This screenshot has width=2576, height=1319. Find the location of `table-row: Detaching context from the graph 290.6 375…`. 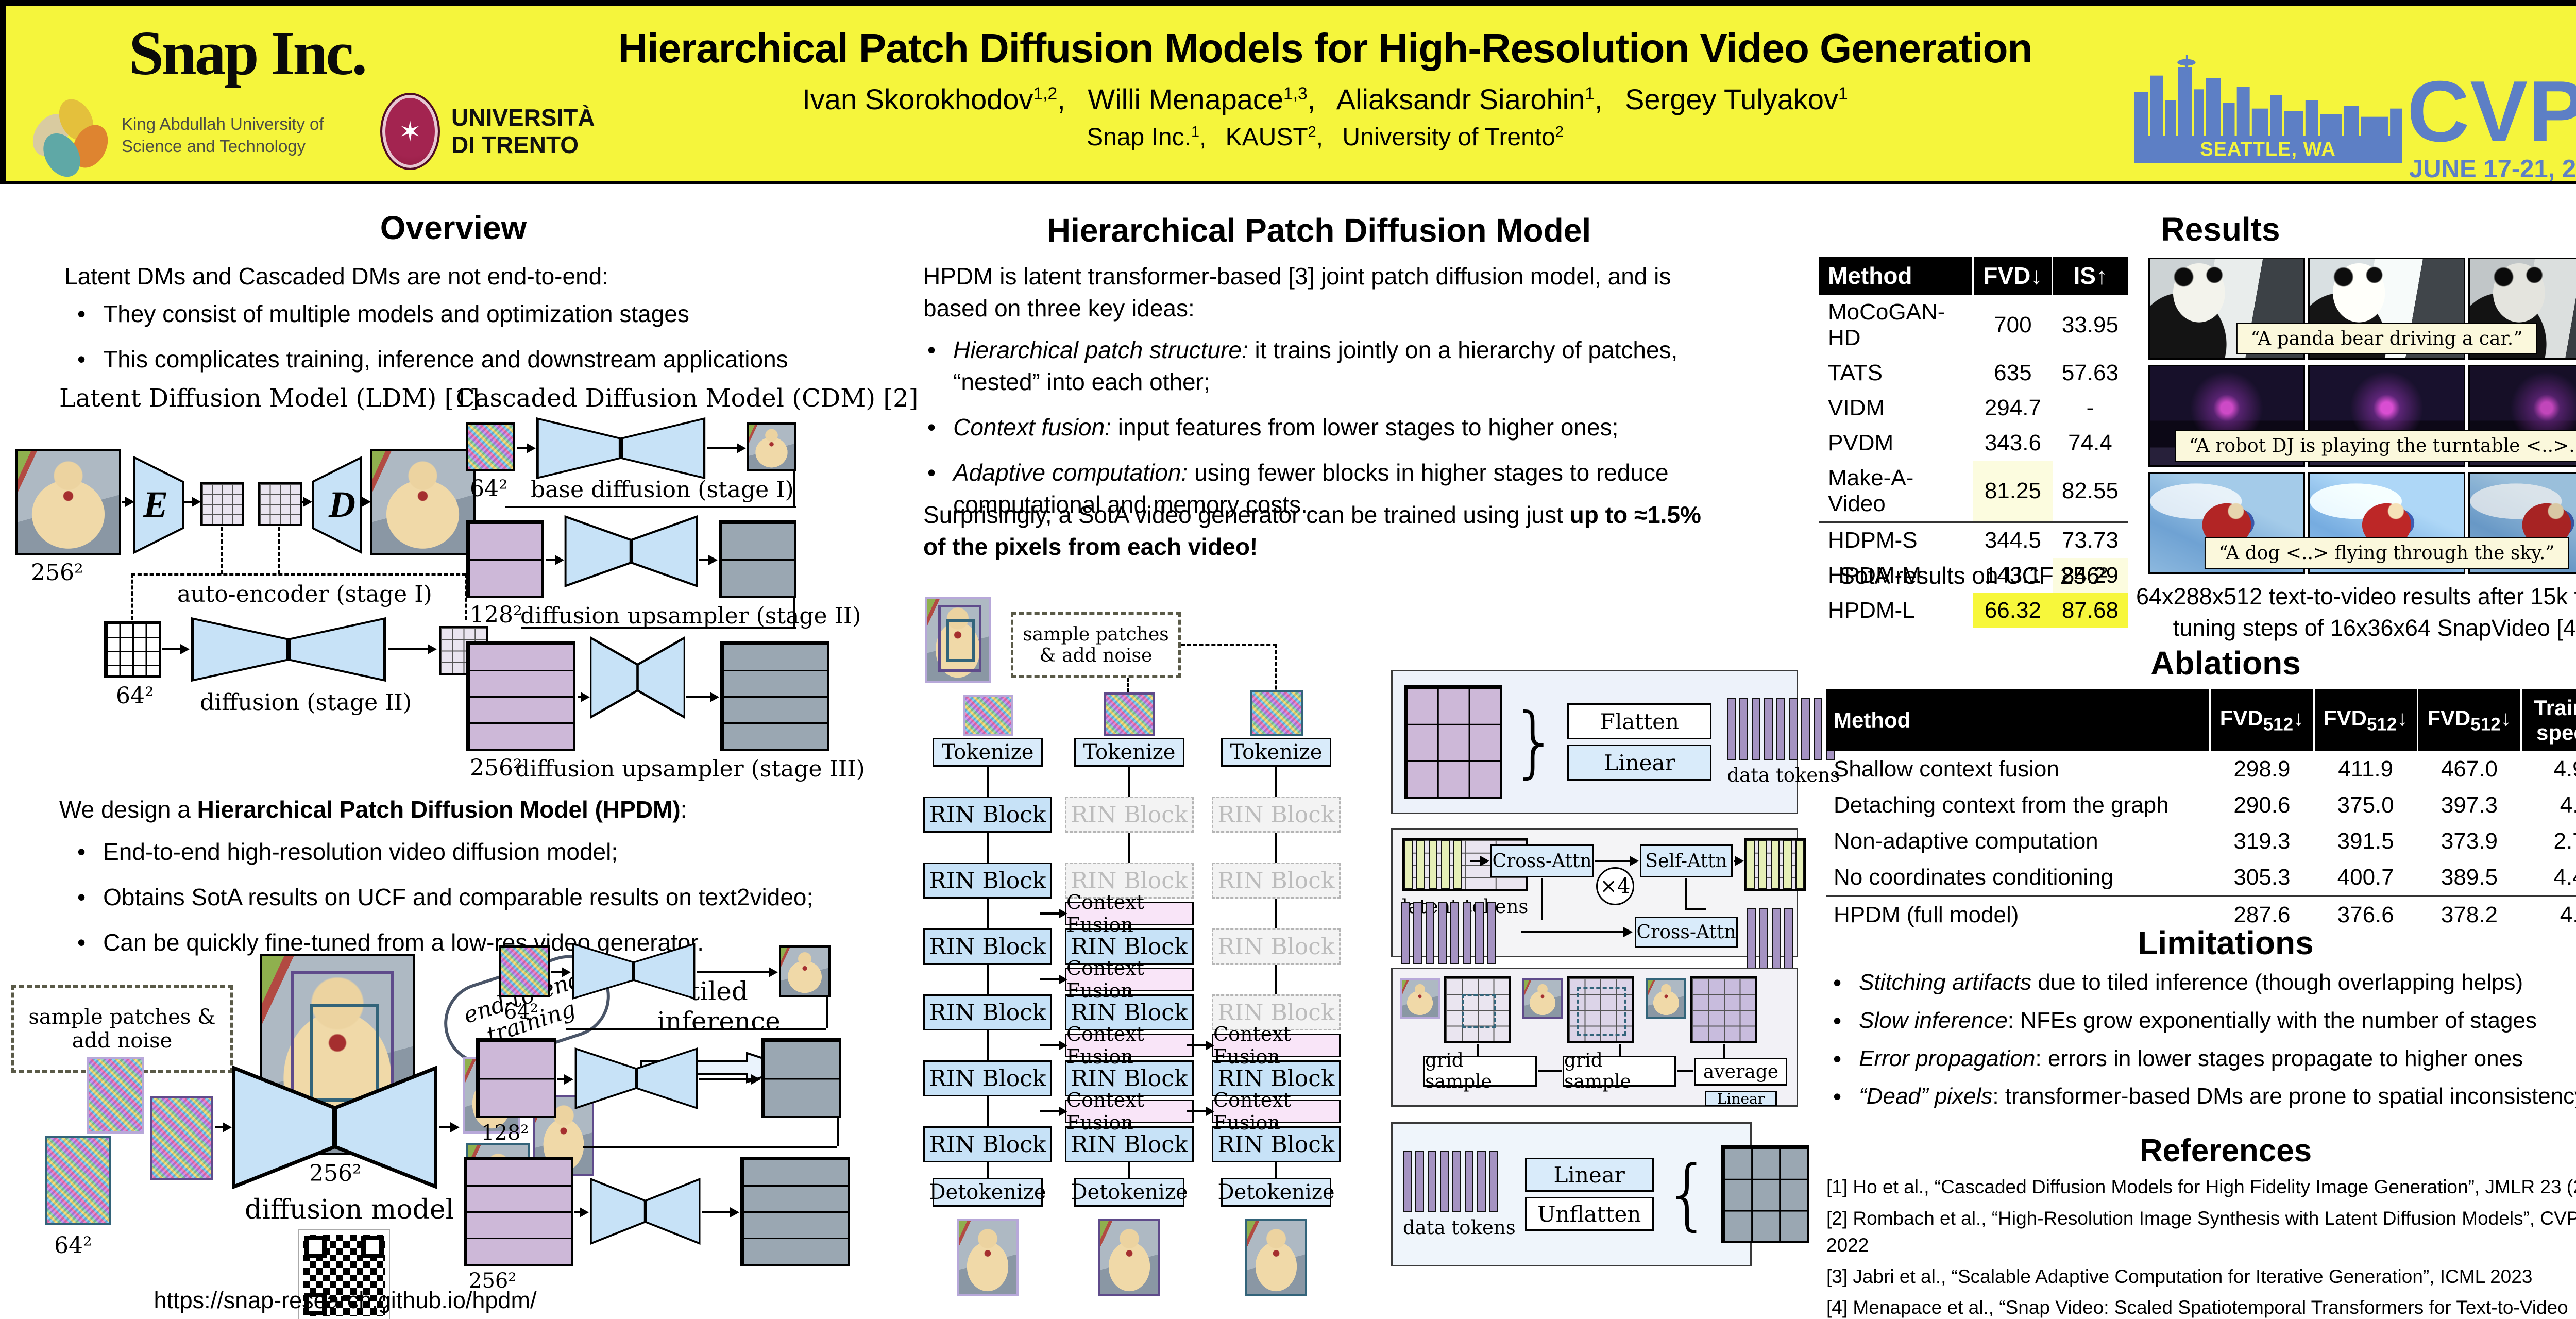

table-row: Detaching context from the graph 290.6 375… is located at coordinates (2201, 805).